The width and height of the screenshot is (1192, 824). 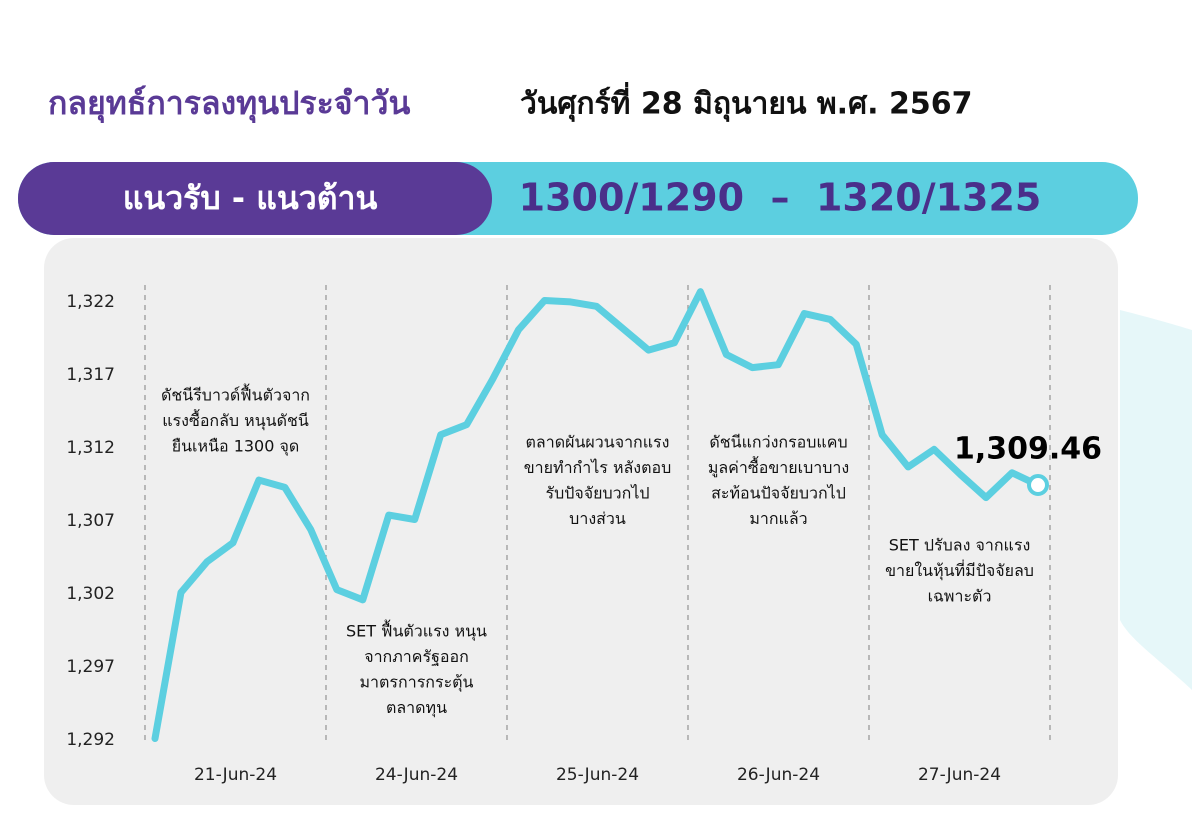 I want to click on annotation: มากแล้ว, so click(x=778, y=518).